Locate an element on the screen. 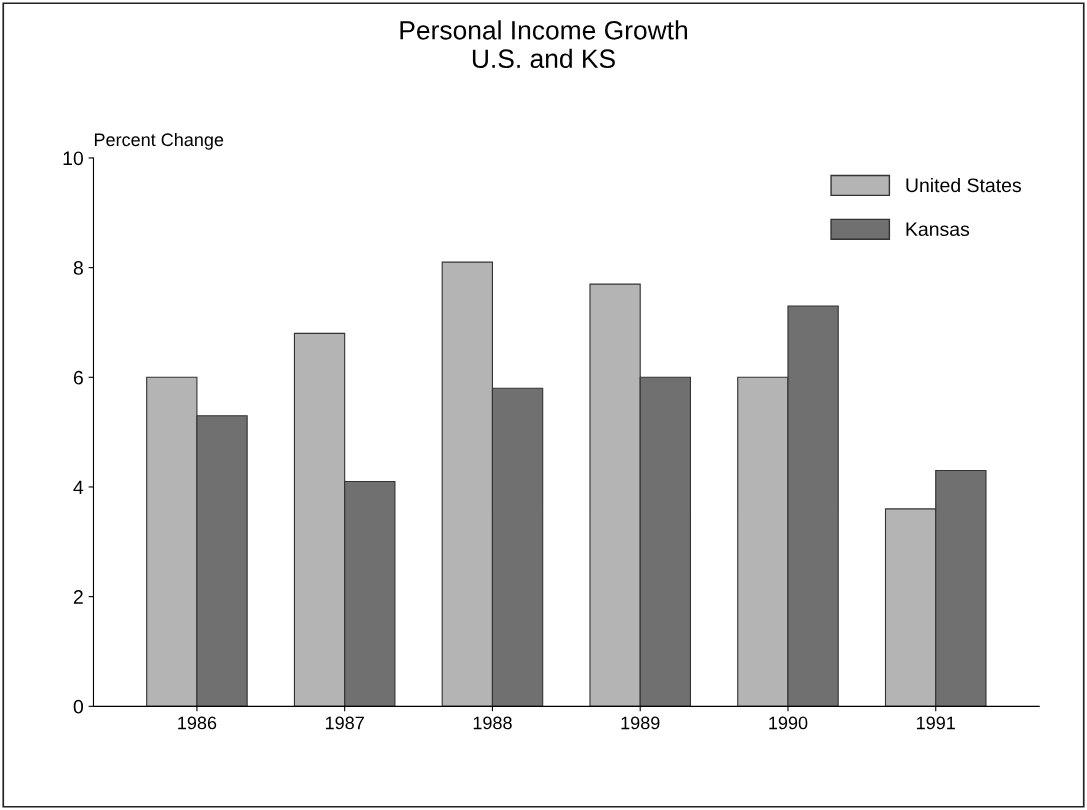 The width and height of the screenshot is (1087, 810). y-tick-label: 4 is located at coordinates (78, 487).